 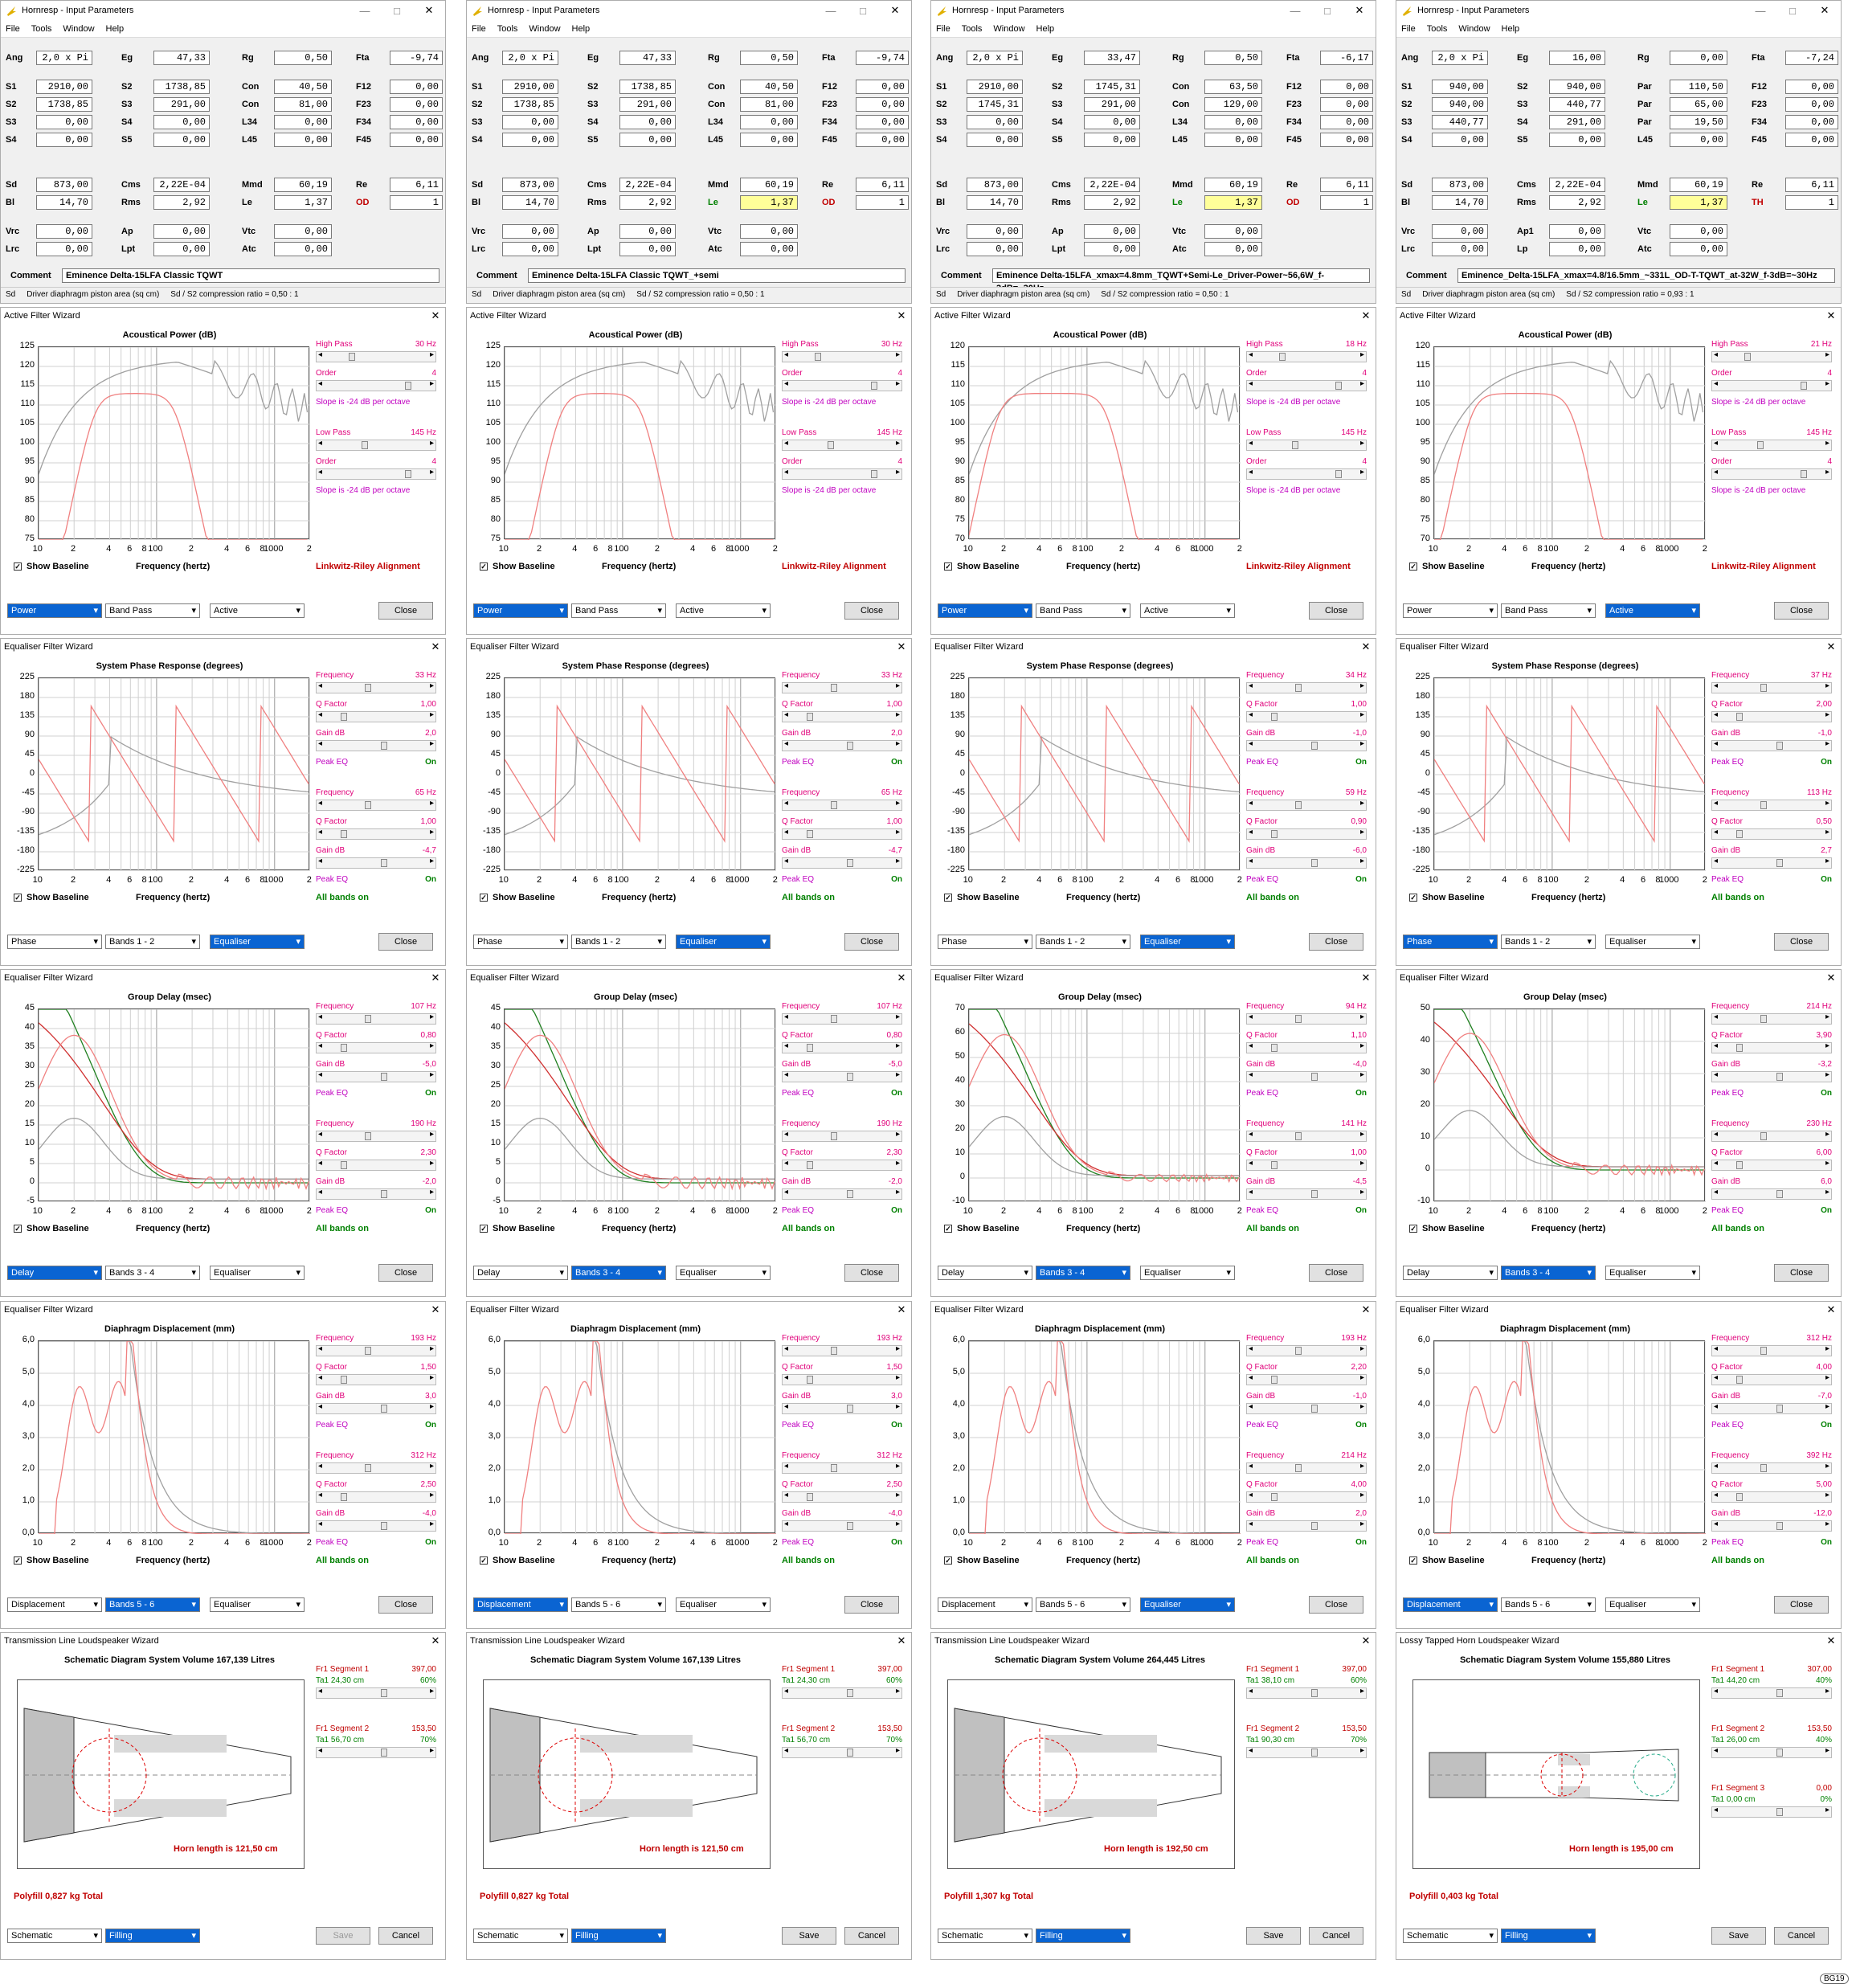 I want to click on mode-dropdown-3: Equaliser ▾, so click(x=1187, y=942).